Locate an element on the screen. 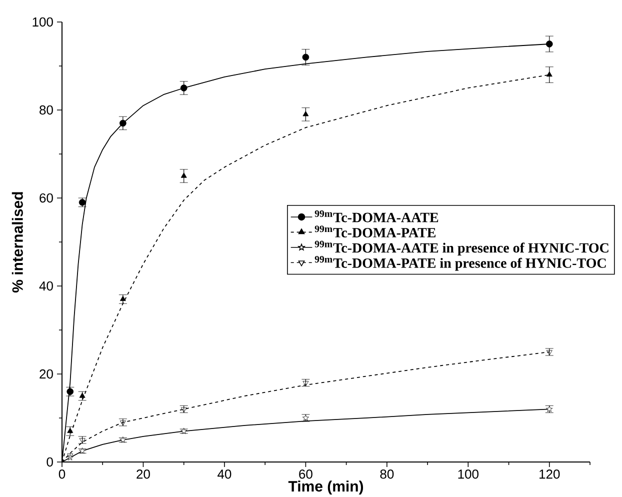 Image resolution: width=622 pixels, height=497 pixels. legend-label: $^{99m}$Tc-DOMA-PATE is located at coordinates (375, 232).